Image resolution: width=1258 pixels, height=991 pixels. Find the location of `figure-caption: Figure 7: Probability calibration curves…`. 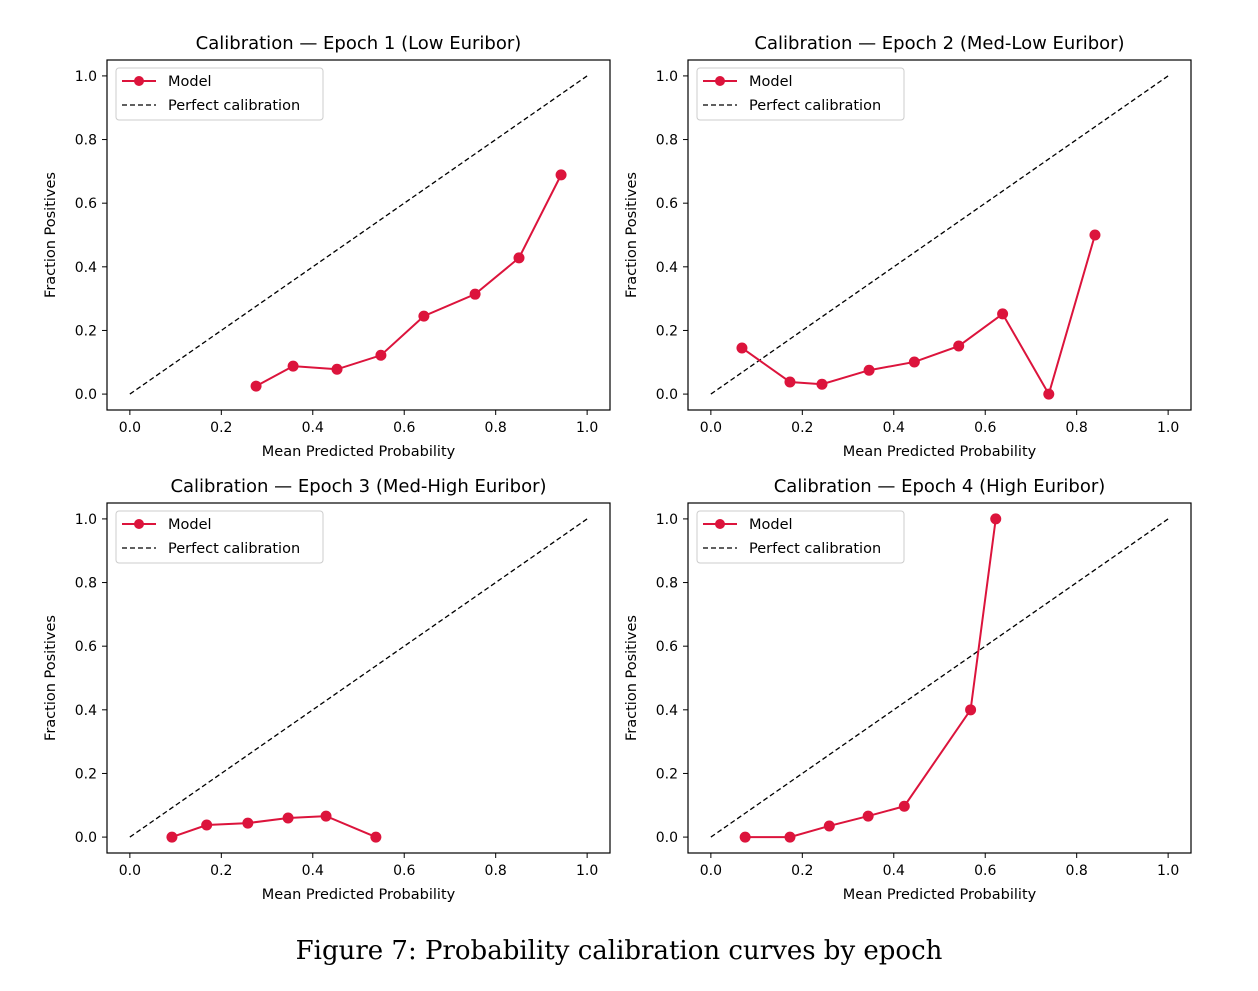

figure-caption: Figure 7: Probability calibration curves… is located at coordinates (619, 951).